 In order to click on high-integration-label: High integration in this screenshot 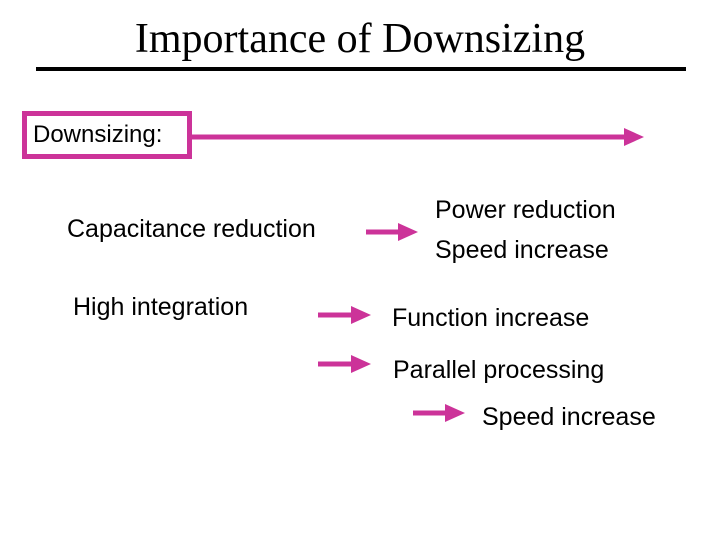, I will do `click(161, 307)`.